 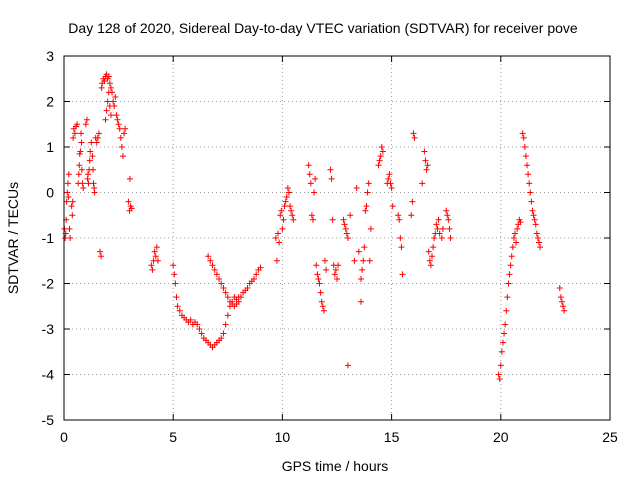 What do you see at coordinates (283, 437) in the screenshot?
I see `x-tick-label: 10` at bounding box center [283, 437].